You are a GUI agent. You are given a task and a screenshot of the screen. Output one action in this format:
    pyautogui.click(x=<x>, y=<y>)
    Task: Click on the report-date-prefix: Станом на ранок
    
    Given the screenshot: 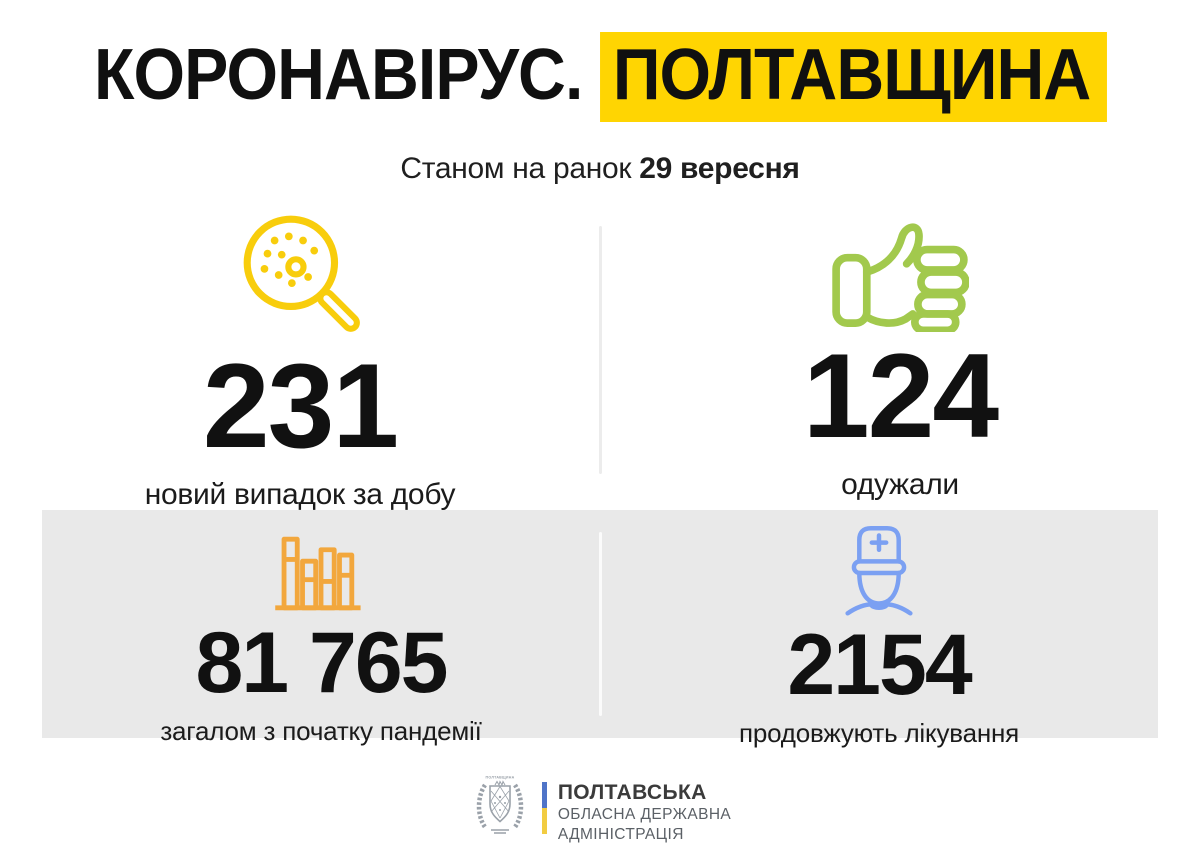 What is the action you would take?
    pyautogui.click(x=520, y=168)
    